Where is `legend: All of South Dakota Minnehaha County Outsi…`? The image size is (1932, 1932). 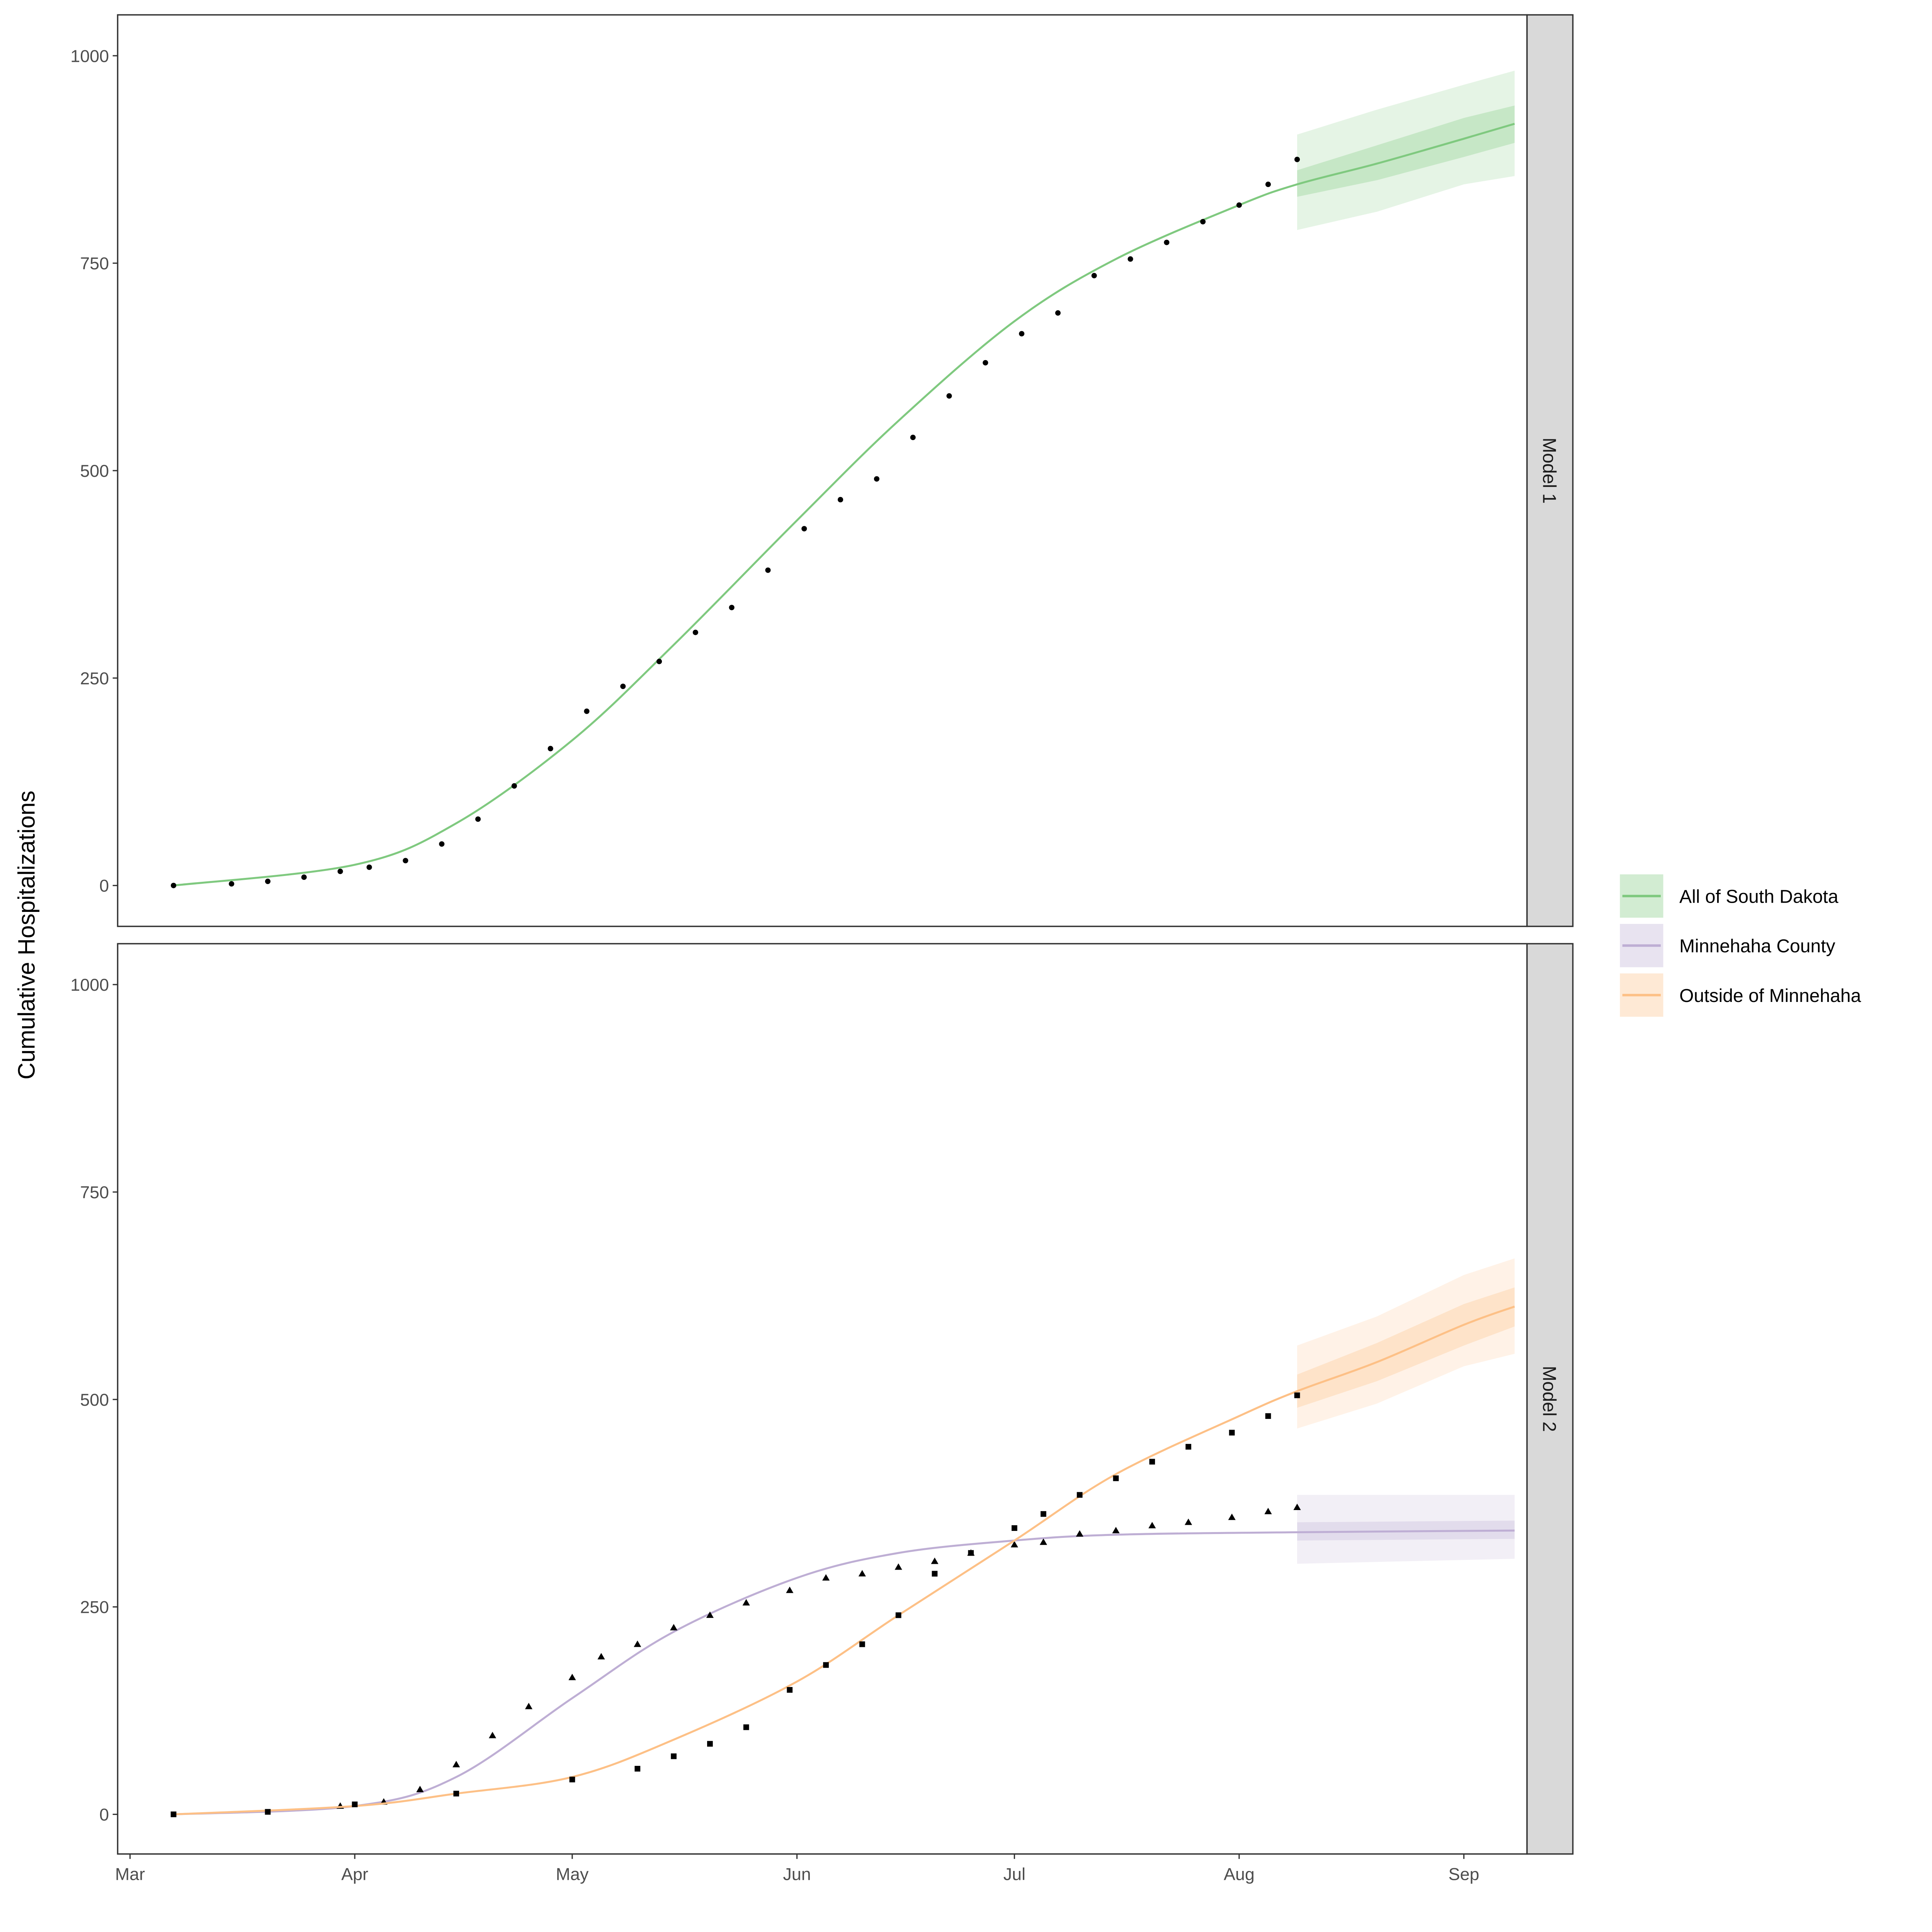 legend: All of South Dakota Minnehaha County Outsi… is located at coordinates (1741, 946).